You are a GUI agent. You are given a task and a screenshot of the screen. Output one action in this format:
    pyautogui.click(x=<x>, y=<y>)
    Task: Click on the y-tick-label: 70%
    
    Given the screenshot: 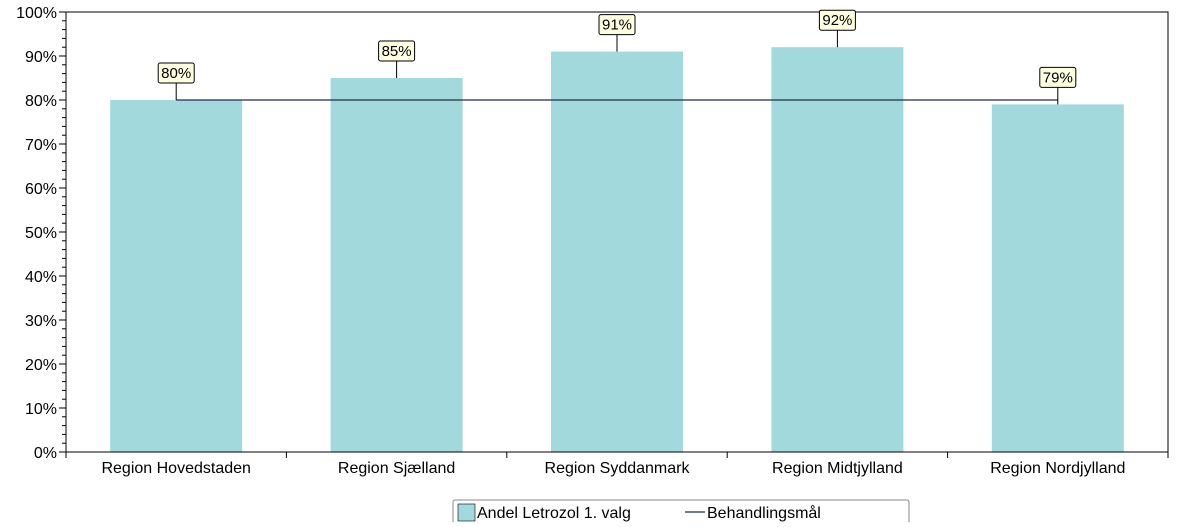 What is the action you would take?
    pyautogui.click(x=41, y=145)
    